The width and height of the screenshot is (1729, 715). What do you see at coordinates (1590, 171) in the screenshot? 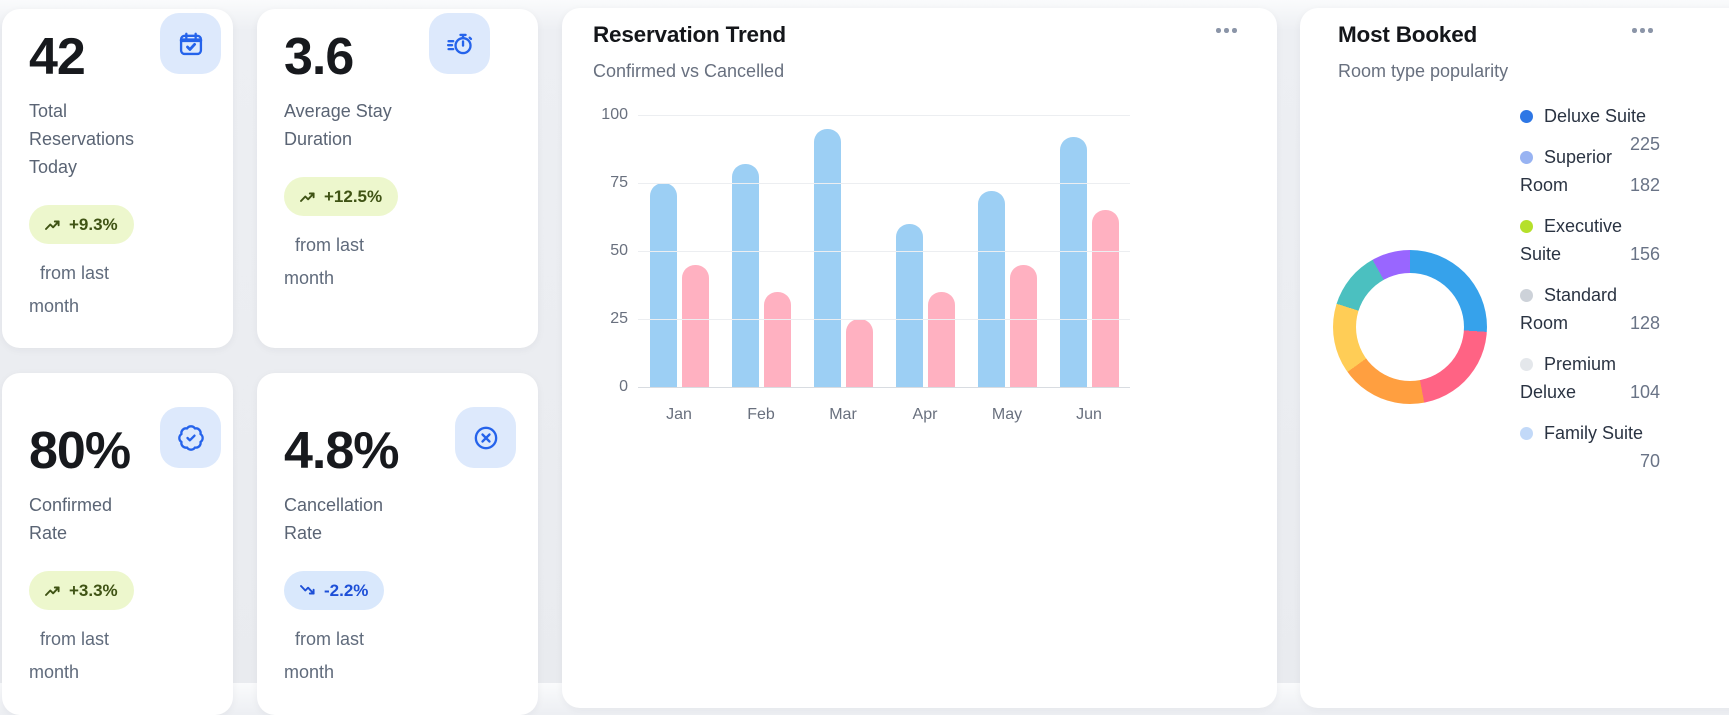
I see `legend-item: Superior Room 182` at bounding box center [1590, 171].